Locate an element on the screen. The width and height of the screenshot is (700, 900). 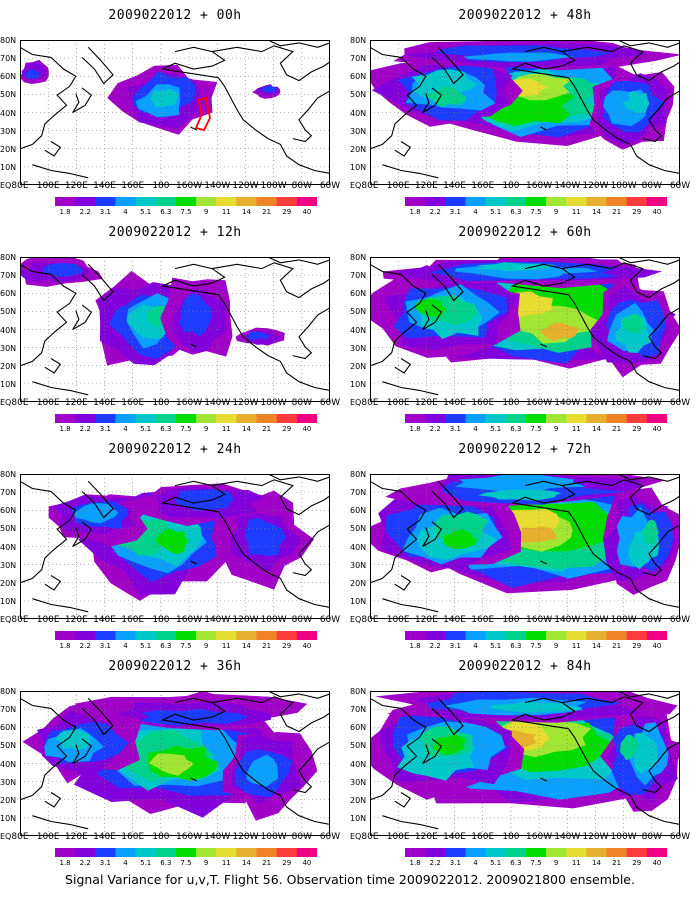
panel-title: 2009022012 + 36h is located at coordinates (175, 666).